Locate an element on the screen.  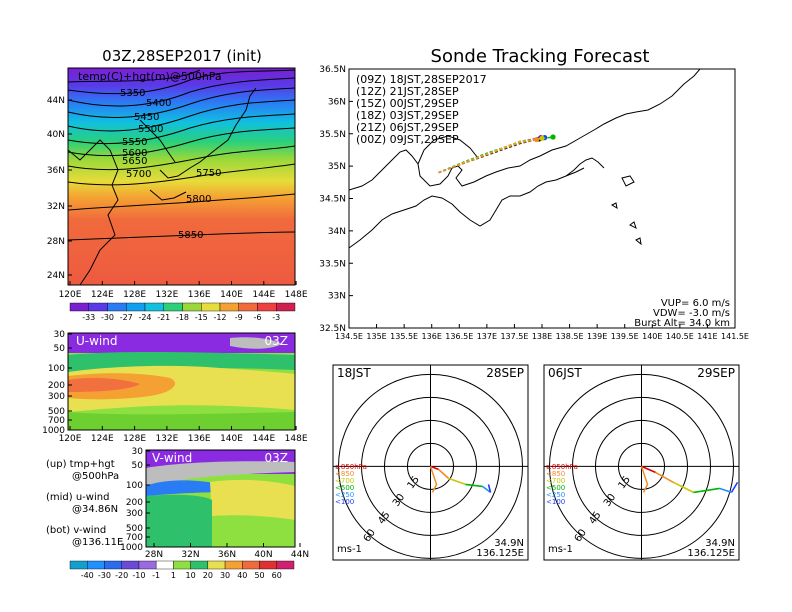
temperature-colorbar: -33 -30 -27 -24 -21 -18 -15 -12 -9 -6 -3 is located at coordinates (182, 312).